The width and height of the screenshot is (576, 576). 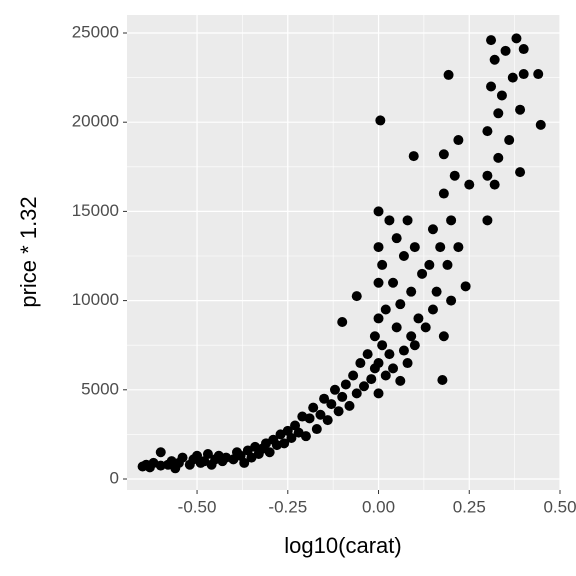 What do you see at coordinates (469, 506) in the screenshot?
I see `x-tick-label: 0.25` at bounding box center [469, 506].